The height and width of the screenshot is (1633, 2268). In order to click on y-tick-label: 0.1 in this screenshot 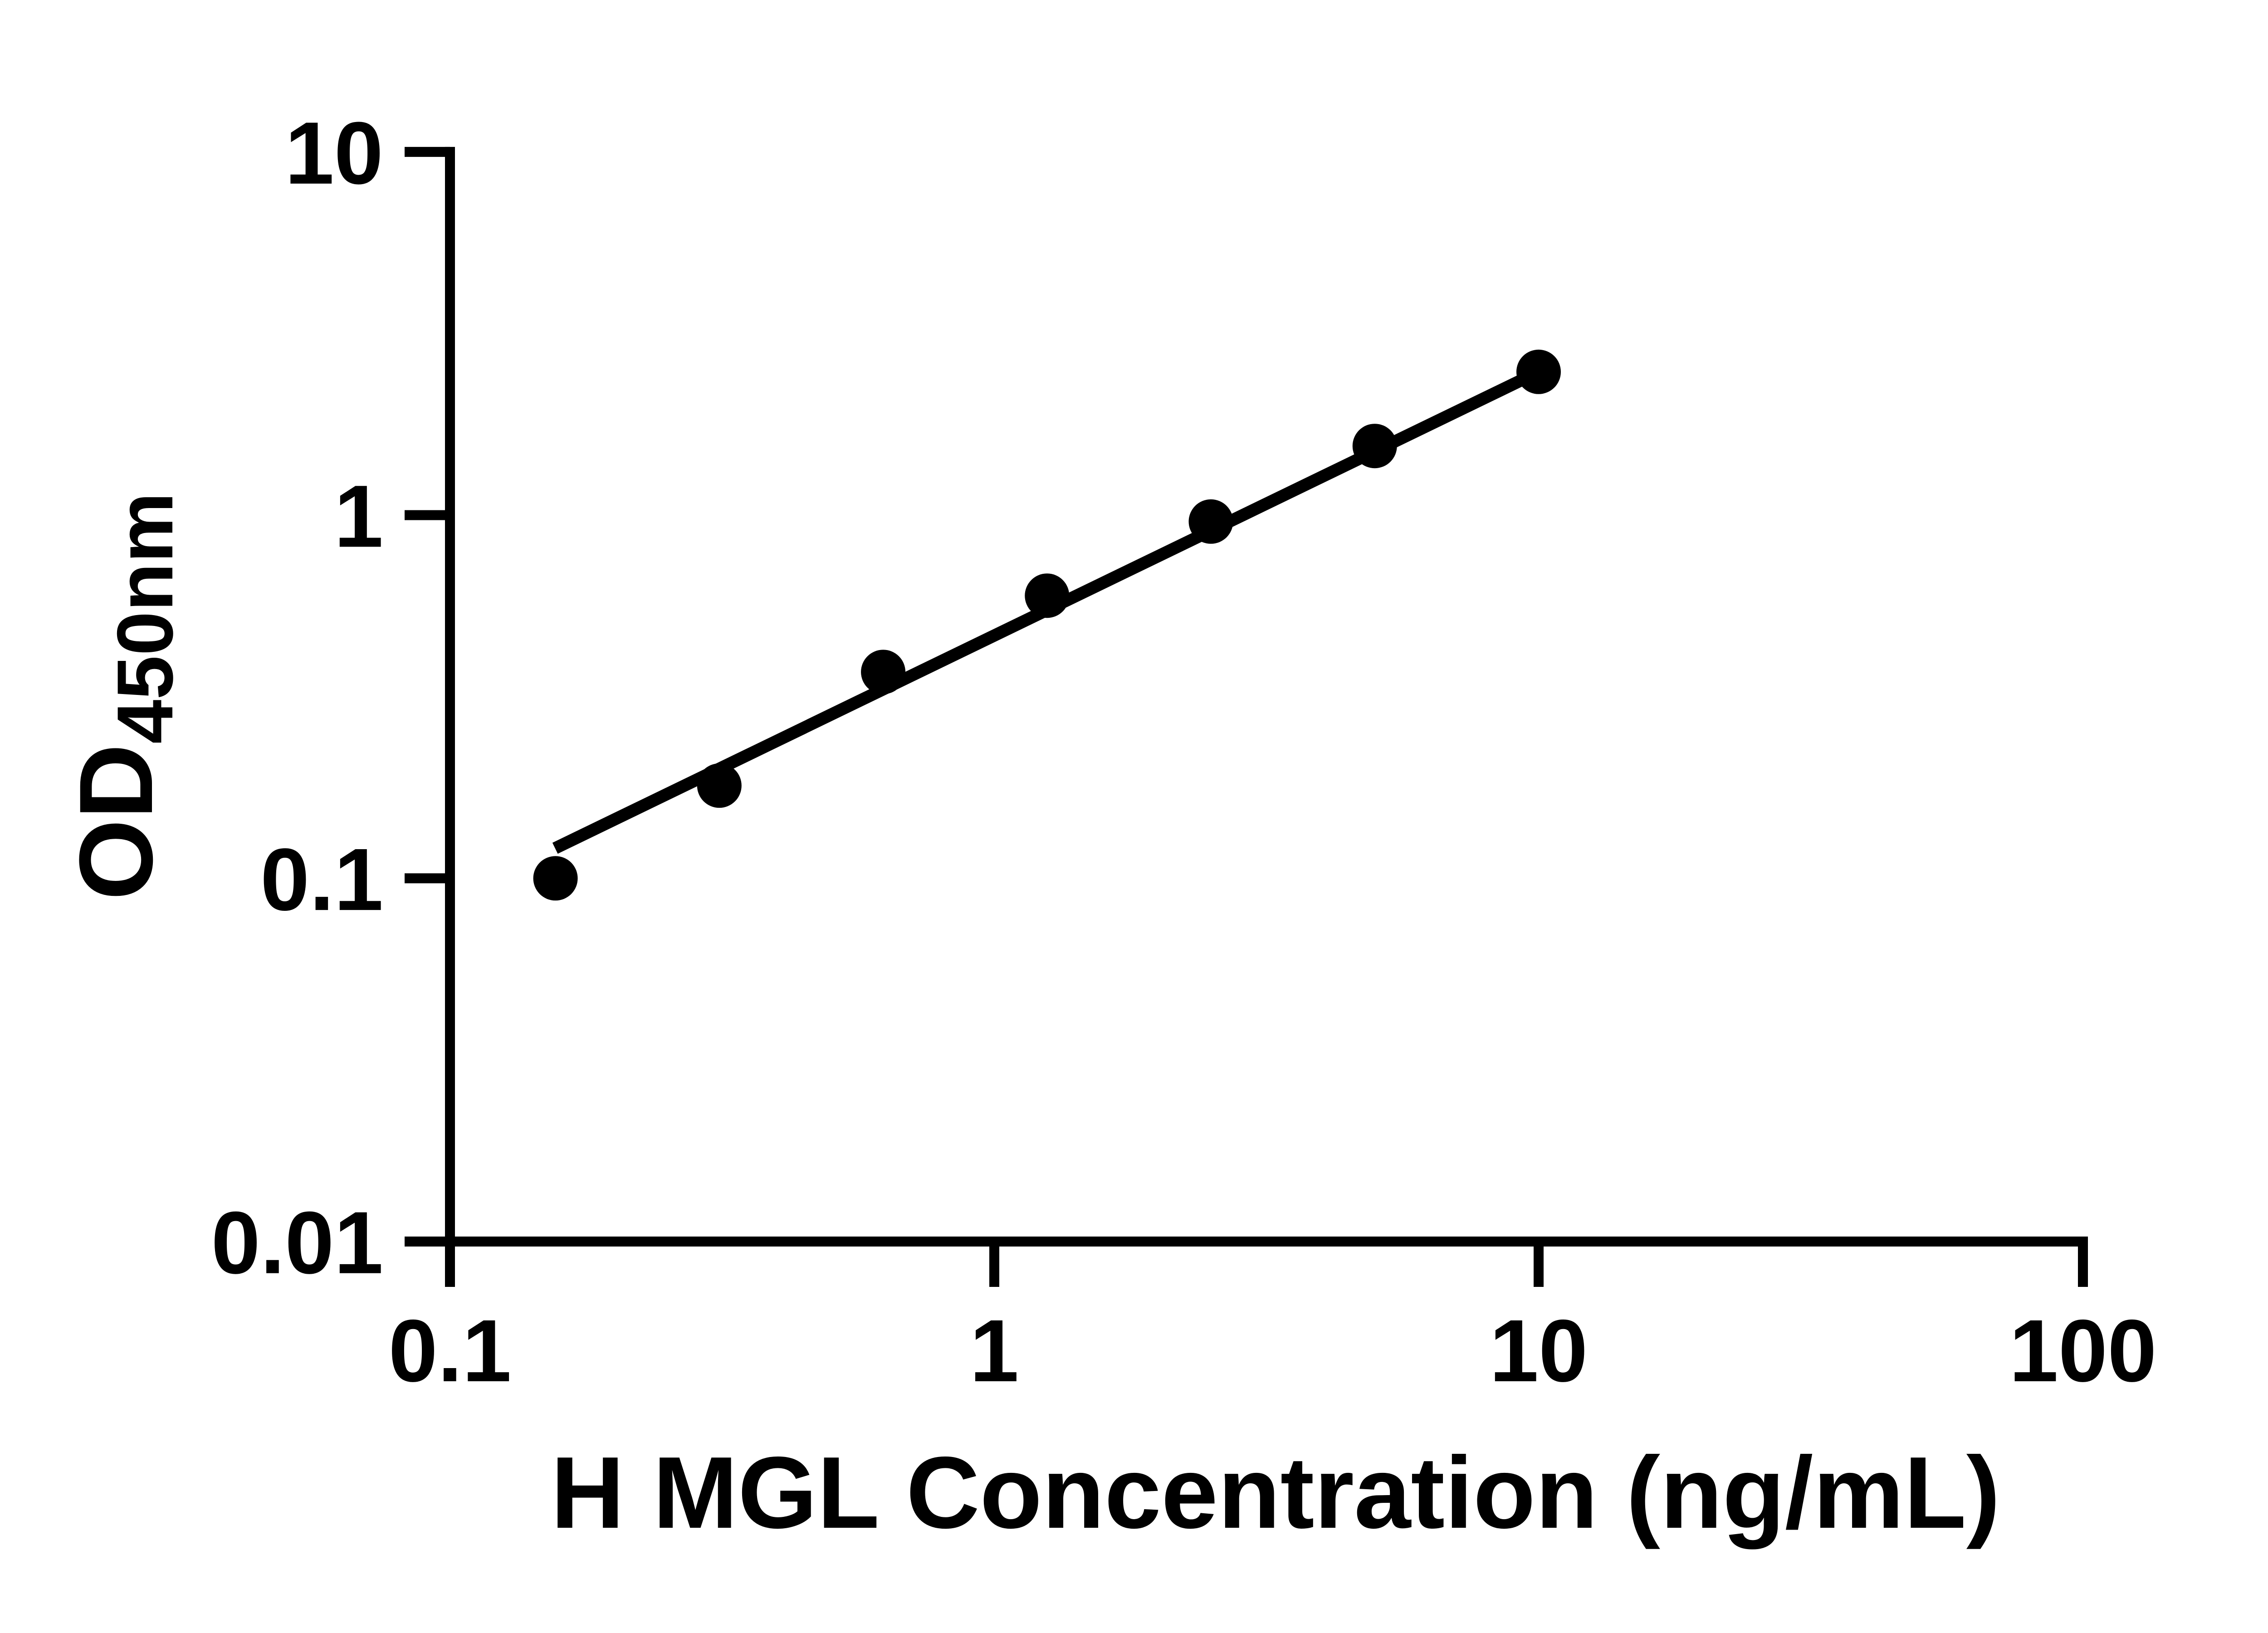, I will do `click(322, 879)`.